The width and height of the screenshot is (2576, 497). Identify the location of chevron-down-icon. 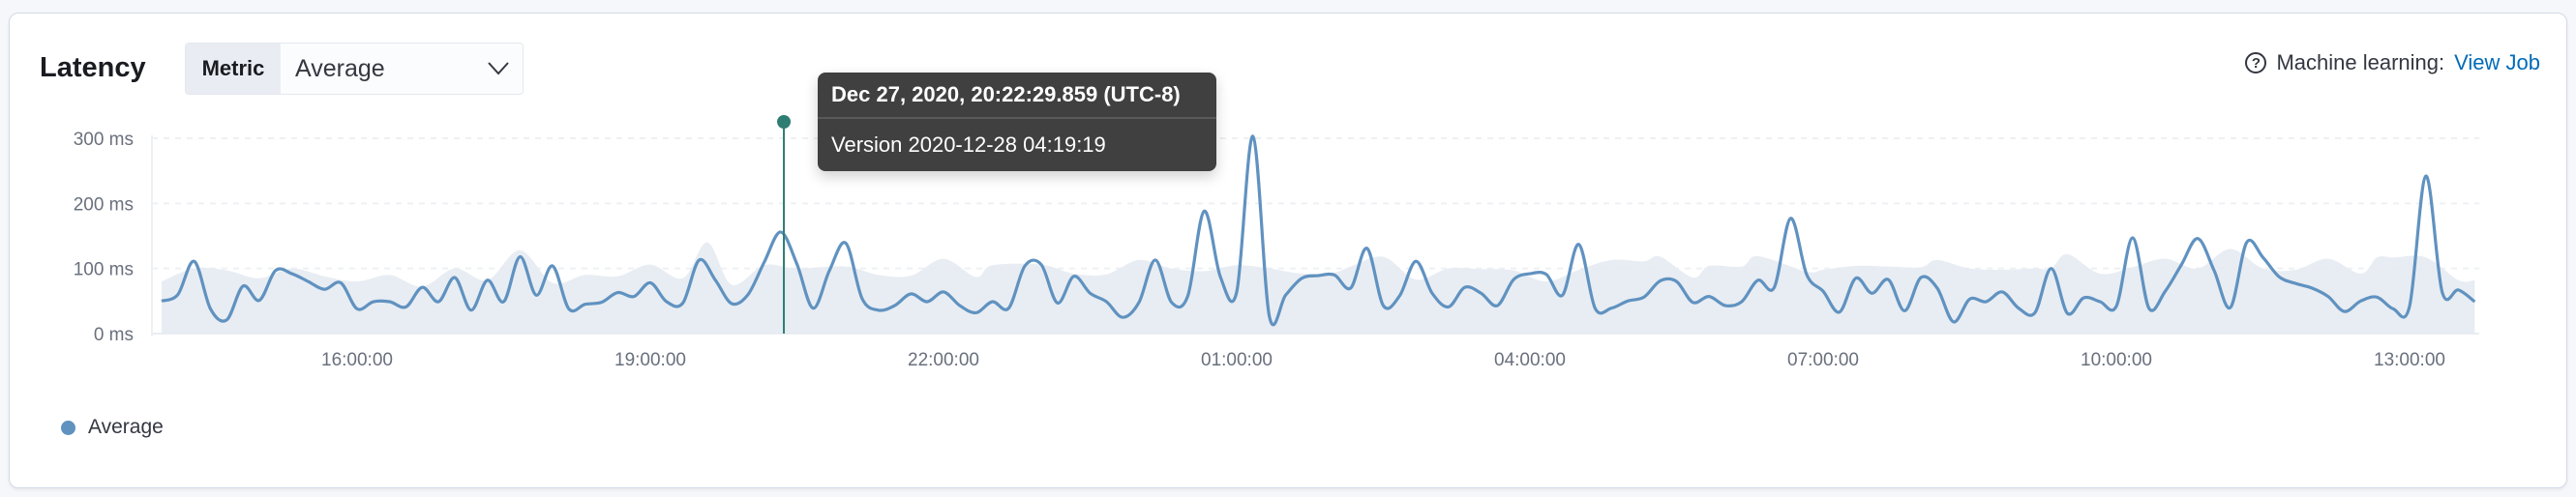
(498, 68).